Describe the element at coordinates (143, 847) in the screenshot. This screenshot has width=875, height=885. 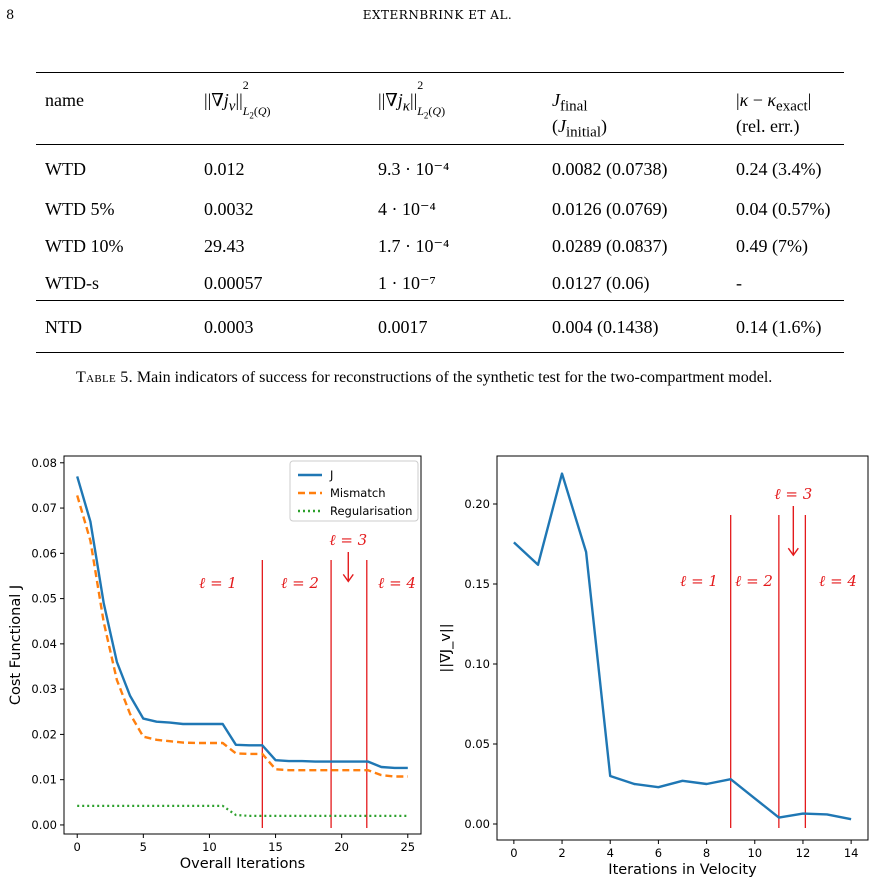
I see `x-tick-label: 5` at that location.